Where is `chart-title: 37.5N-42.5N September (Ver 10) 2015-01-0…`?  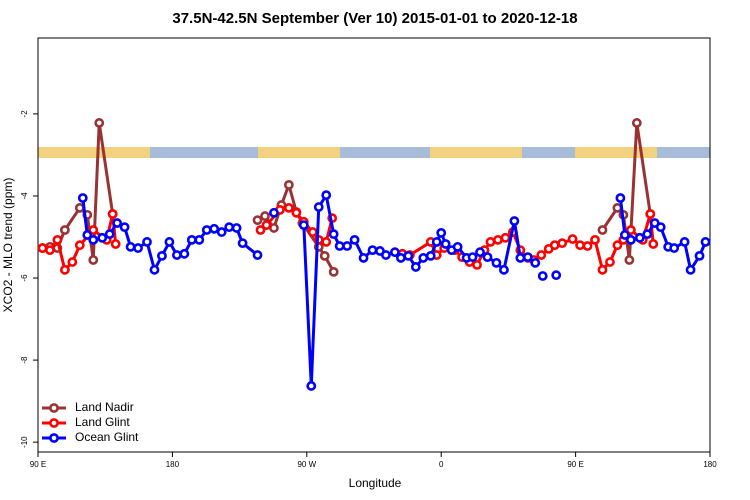
chart-title: 37.5N-42.5N September (Ver 10) 2015-01-0… is located at coordinates (374, 18).